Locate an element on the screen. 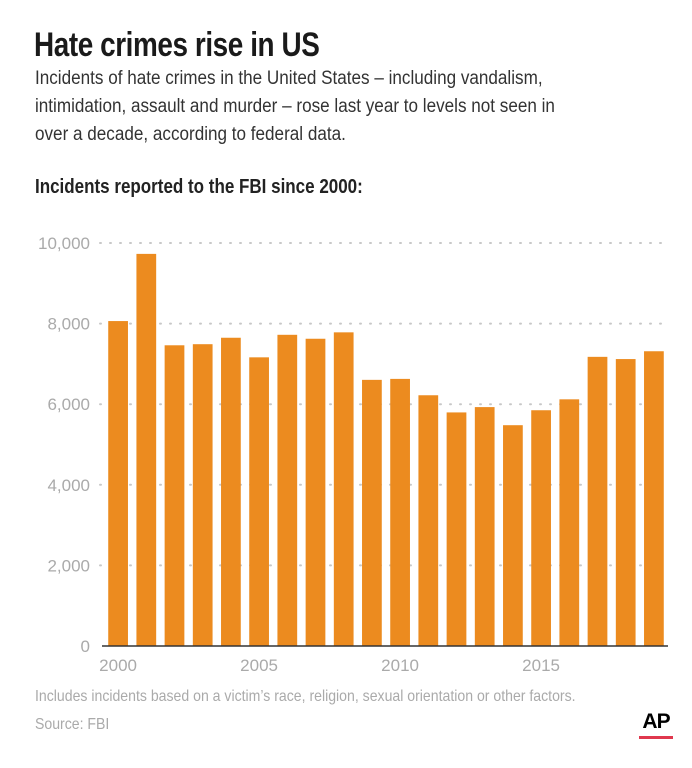  bar-2003 is located at coordinates (202, 495).